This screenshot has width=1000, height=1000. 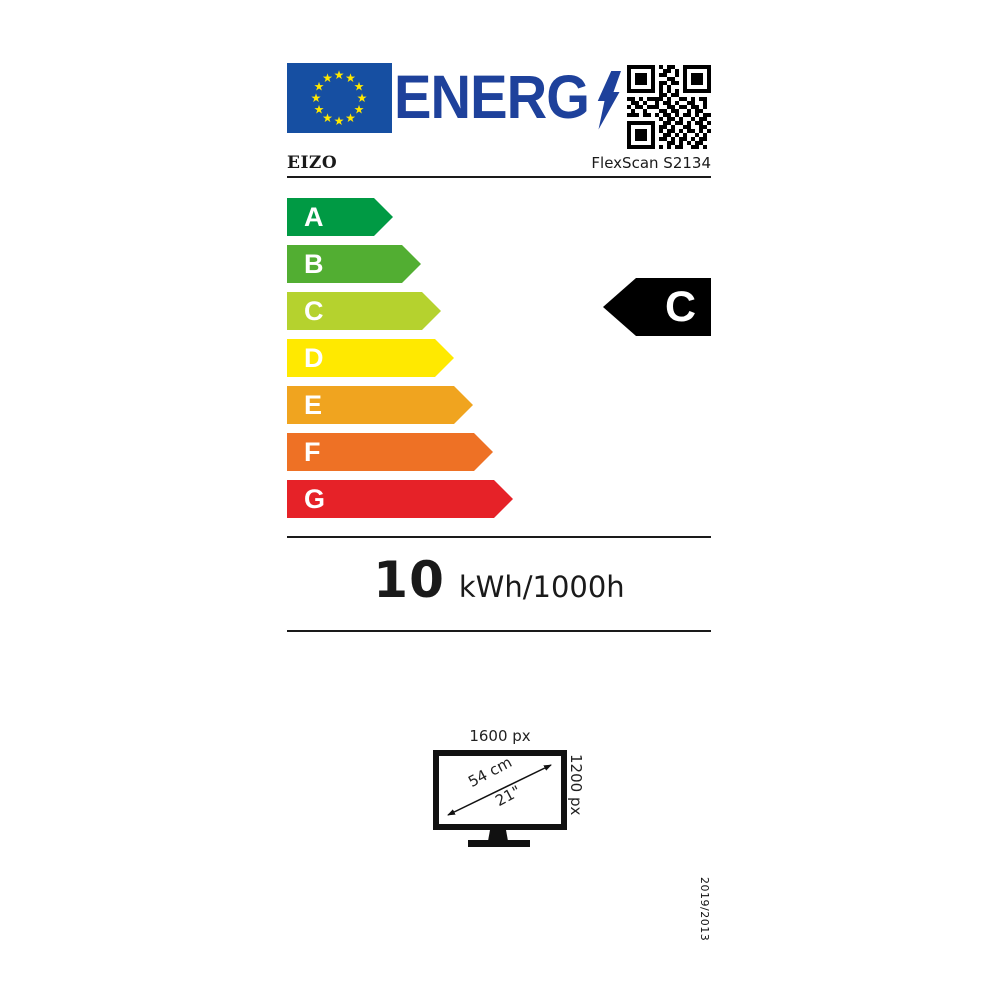 What do you see at coordinates (314, 357) in the screenshot?
I see `scale-letter: D` at bounding box center [314, 357].